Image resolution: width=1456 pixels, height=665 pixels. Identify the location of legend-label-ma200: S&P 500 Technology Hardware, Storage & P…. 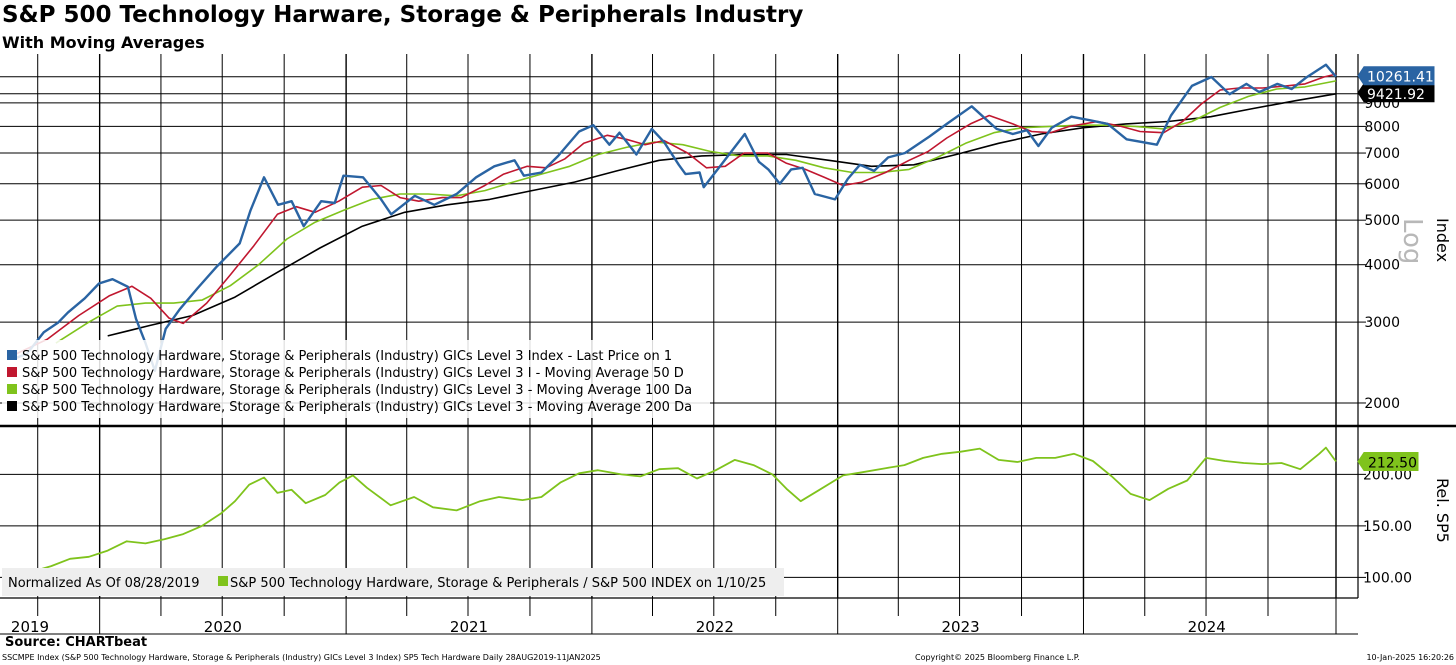
(357, 407).